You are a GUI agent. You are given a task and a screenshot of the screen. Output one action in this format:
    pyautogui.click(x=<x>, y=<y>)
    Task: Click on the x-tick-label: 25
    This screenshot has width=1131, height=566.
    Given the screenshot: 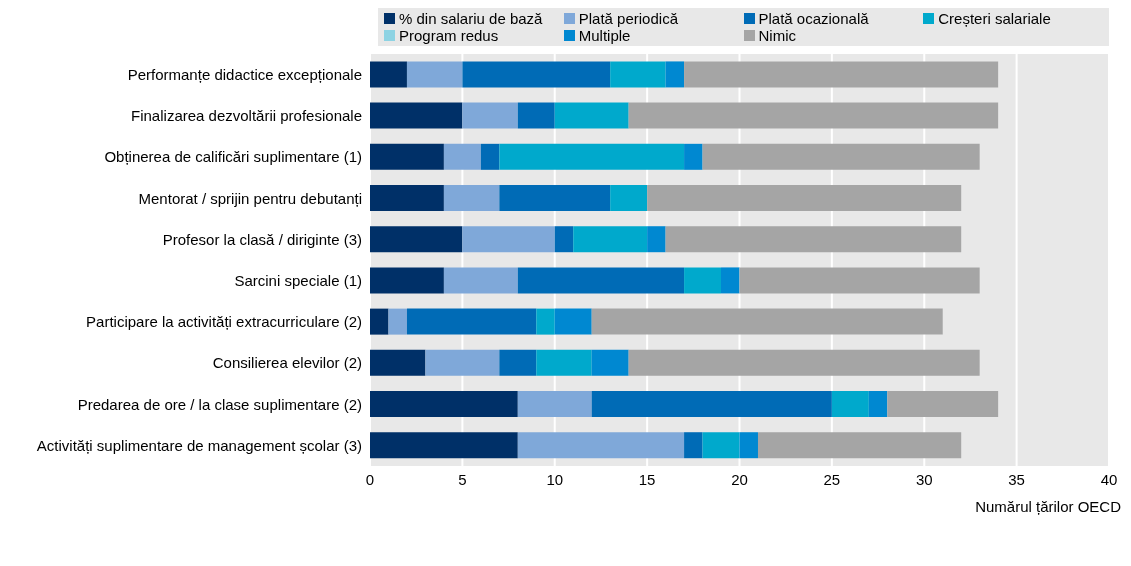 What is the action you would take?
    pyautogui.click(x=832, y=479)
    